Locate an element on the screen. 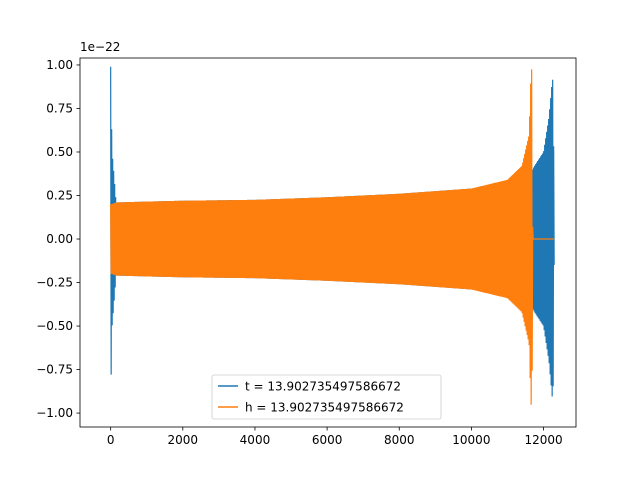  x-tick-label: 8000 is located at coordinates (399, 440).